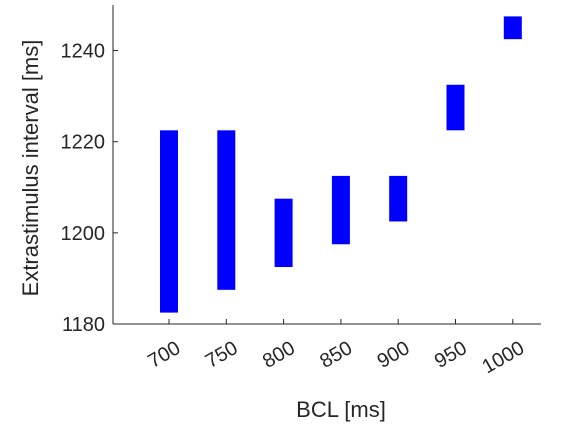  I want to click on y-tick-label: 1200, so click(83, 234).